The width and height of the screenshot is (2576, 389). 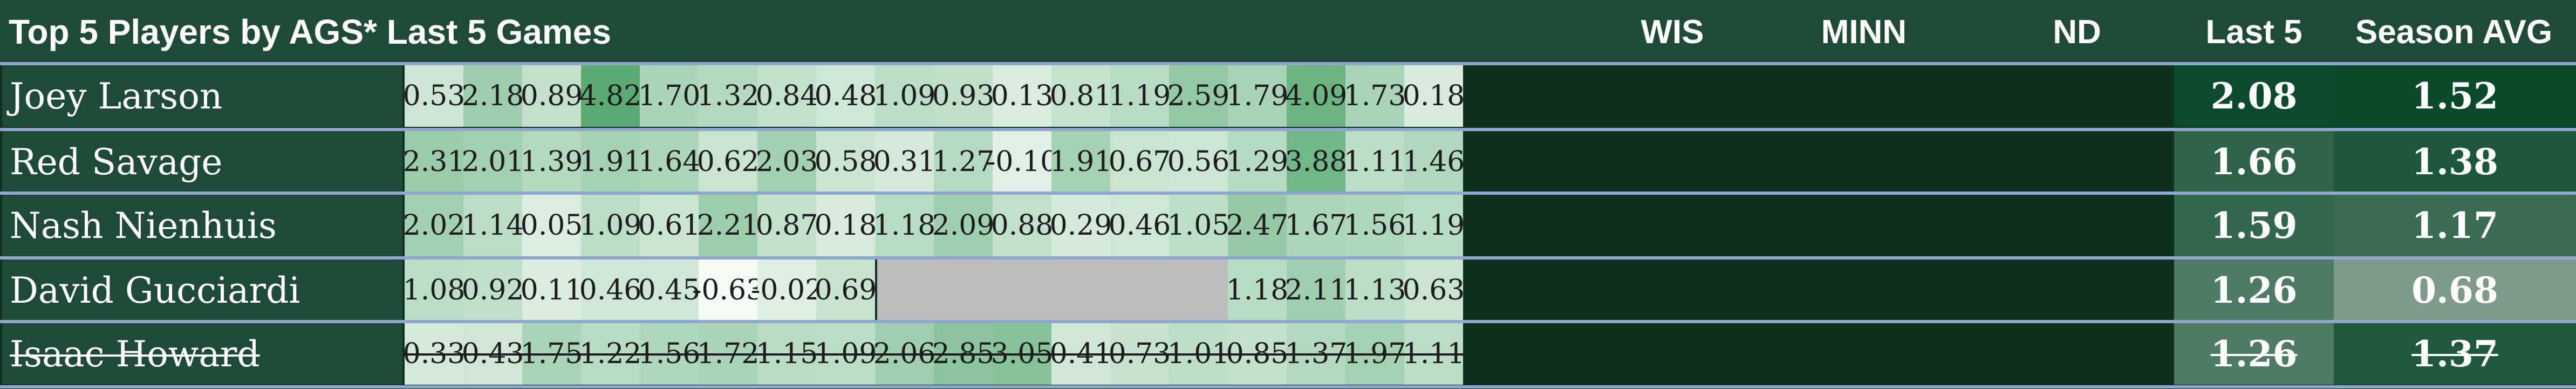 I want to click on player-name: David Gucciardi, so click(x=202, y=290).